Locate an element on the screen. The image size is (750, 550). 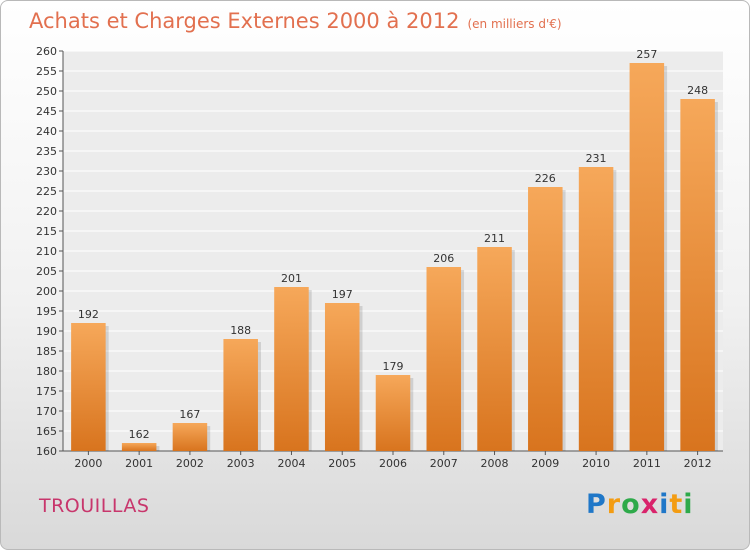
y-tick-label: 220 is located at coordinates (46, 211).